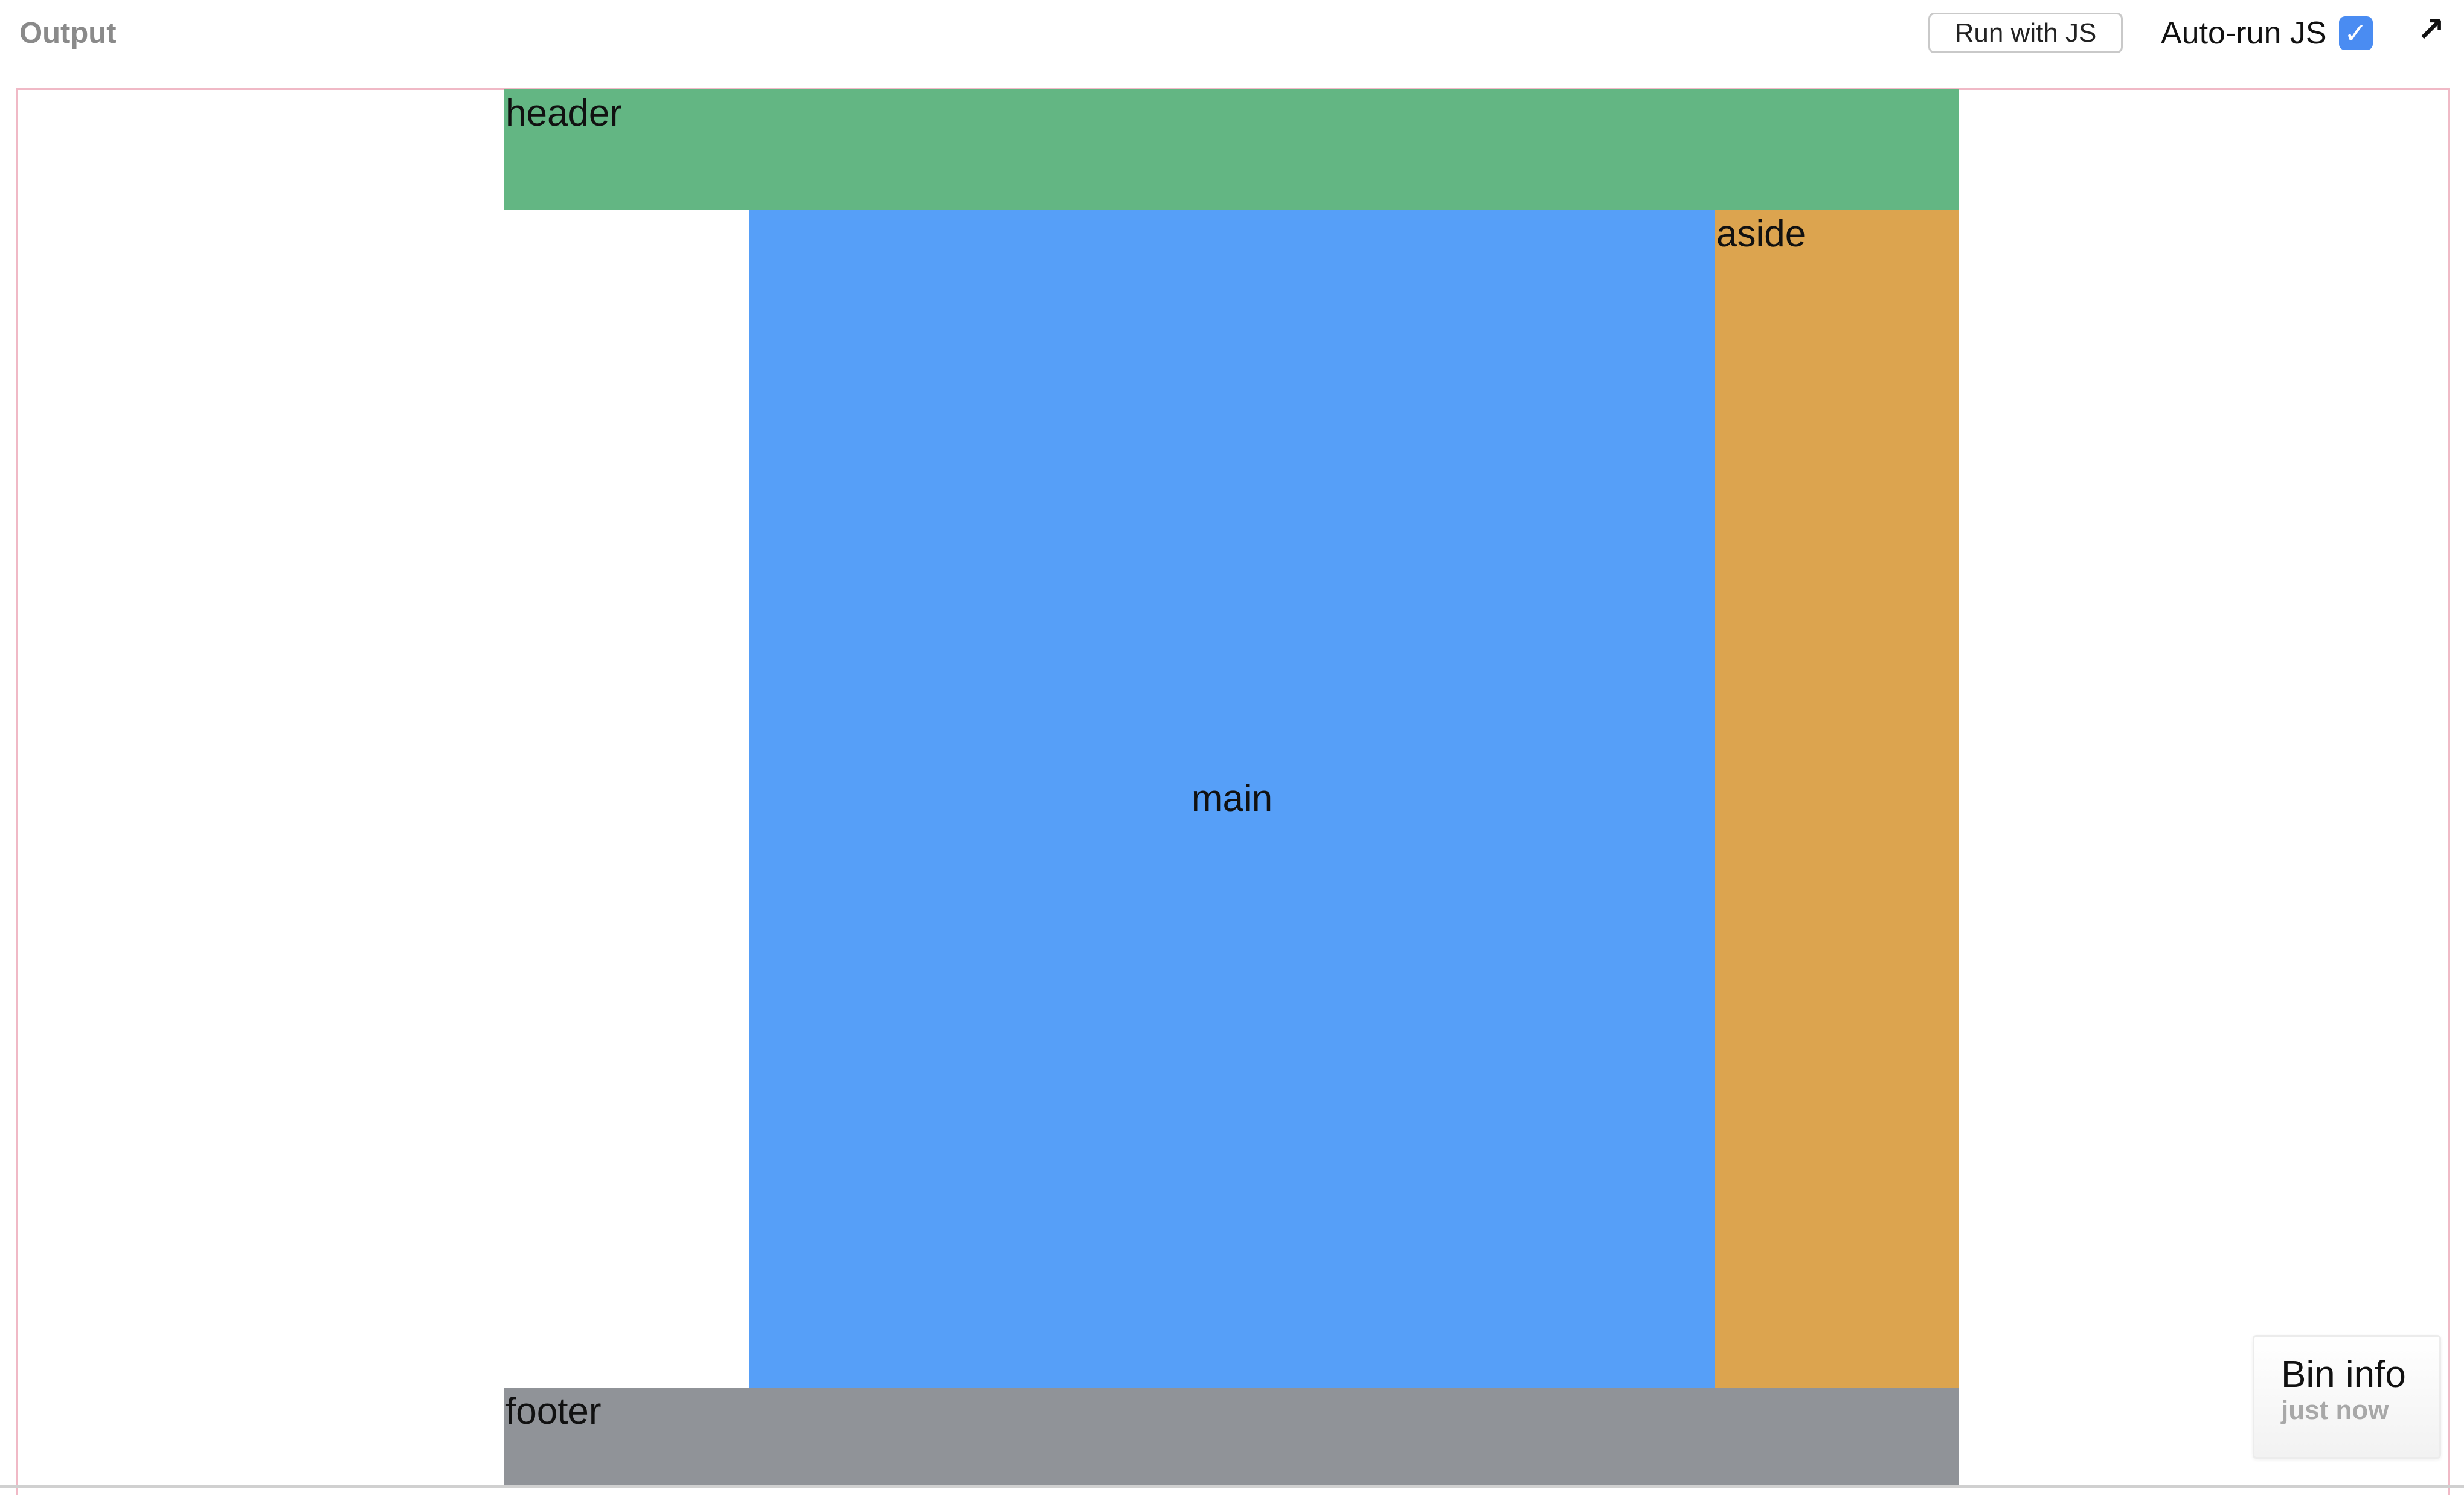 Image resolution: width=2464 pixels, height=1495 pixels. I want to click on popout-arrow-icon: ↗, so click(2430, 30).